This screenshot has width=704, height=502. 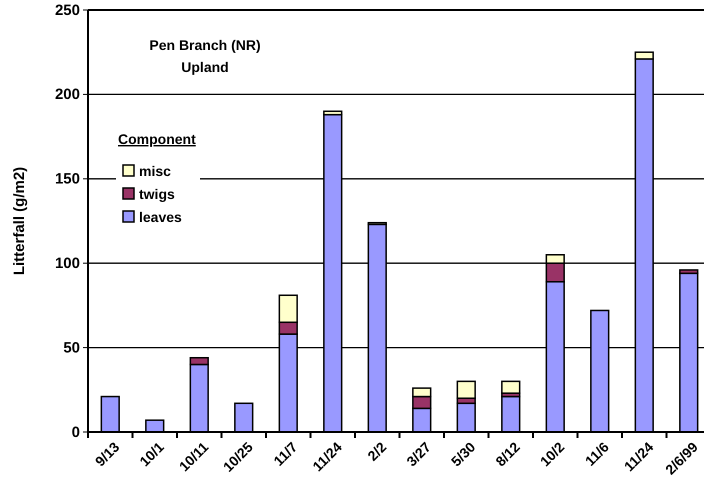 I want to click on x-tick-label: 10/1, so click(x=152, y=454).